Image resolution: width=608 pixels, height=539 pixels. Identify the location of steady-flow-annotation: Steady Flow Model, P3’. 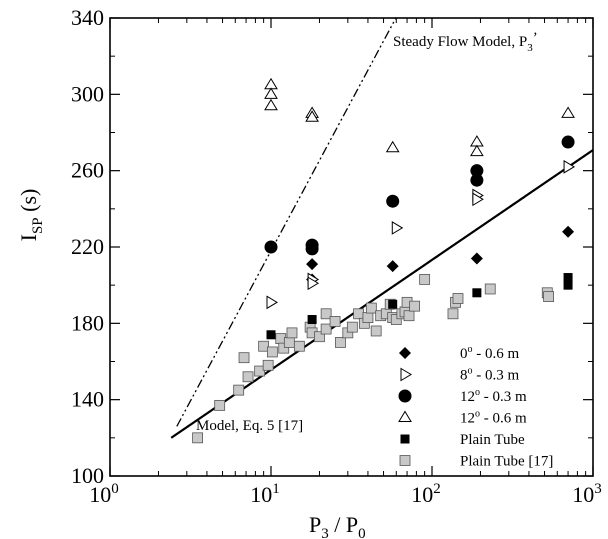
(465, 42).